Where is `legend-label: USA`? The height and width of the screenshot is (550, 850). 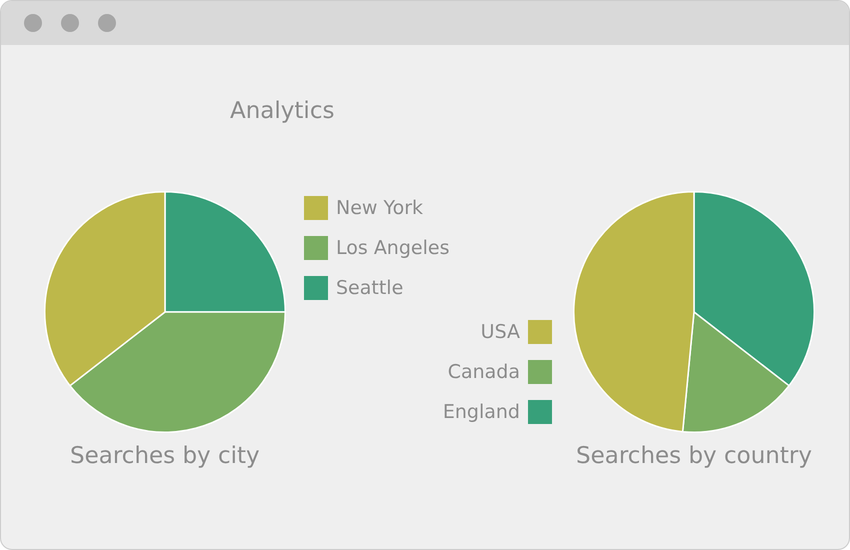 legend-label: USA is located at coordinates (500, 332).